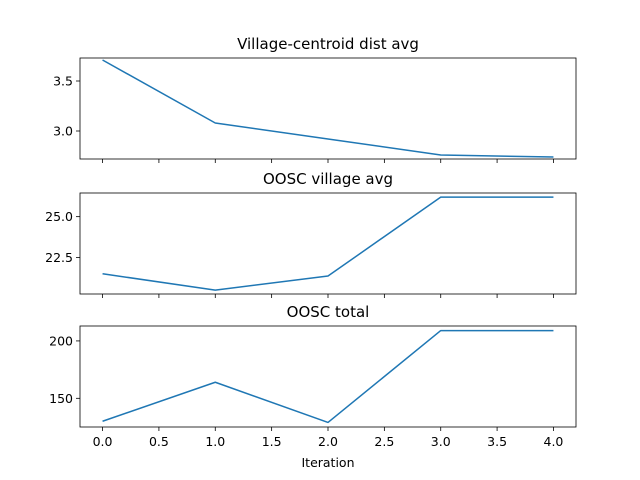 This screenshot has width=640, height=480. I want to click on panel-3-ytick-label: 150, so click(61, 398).